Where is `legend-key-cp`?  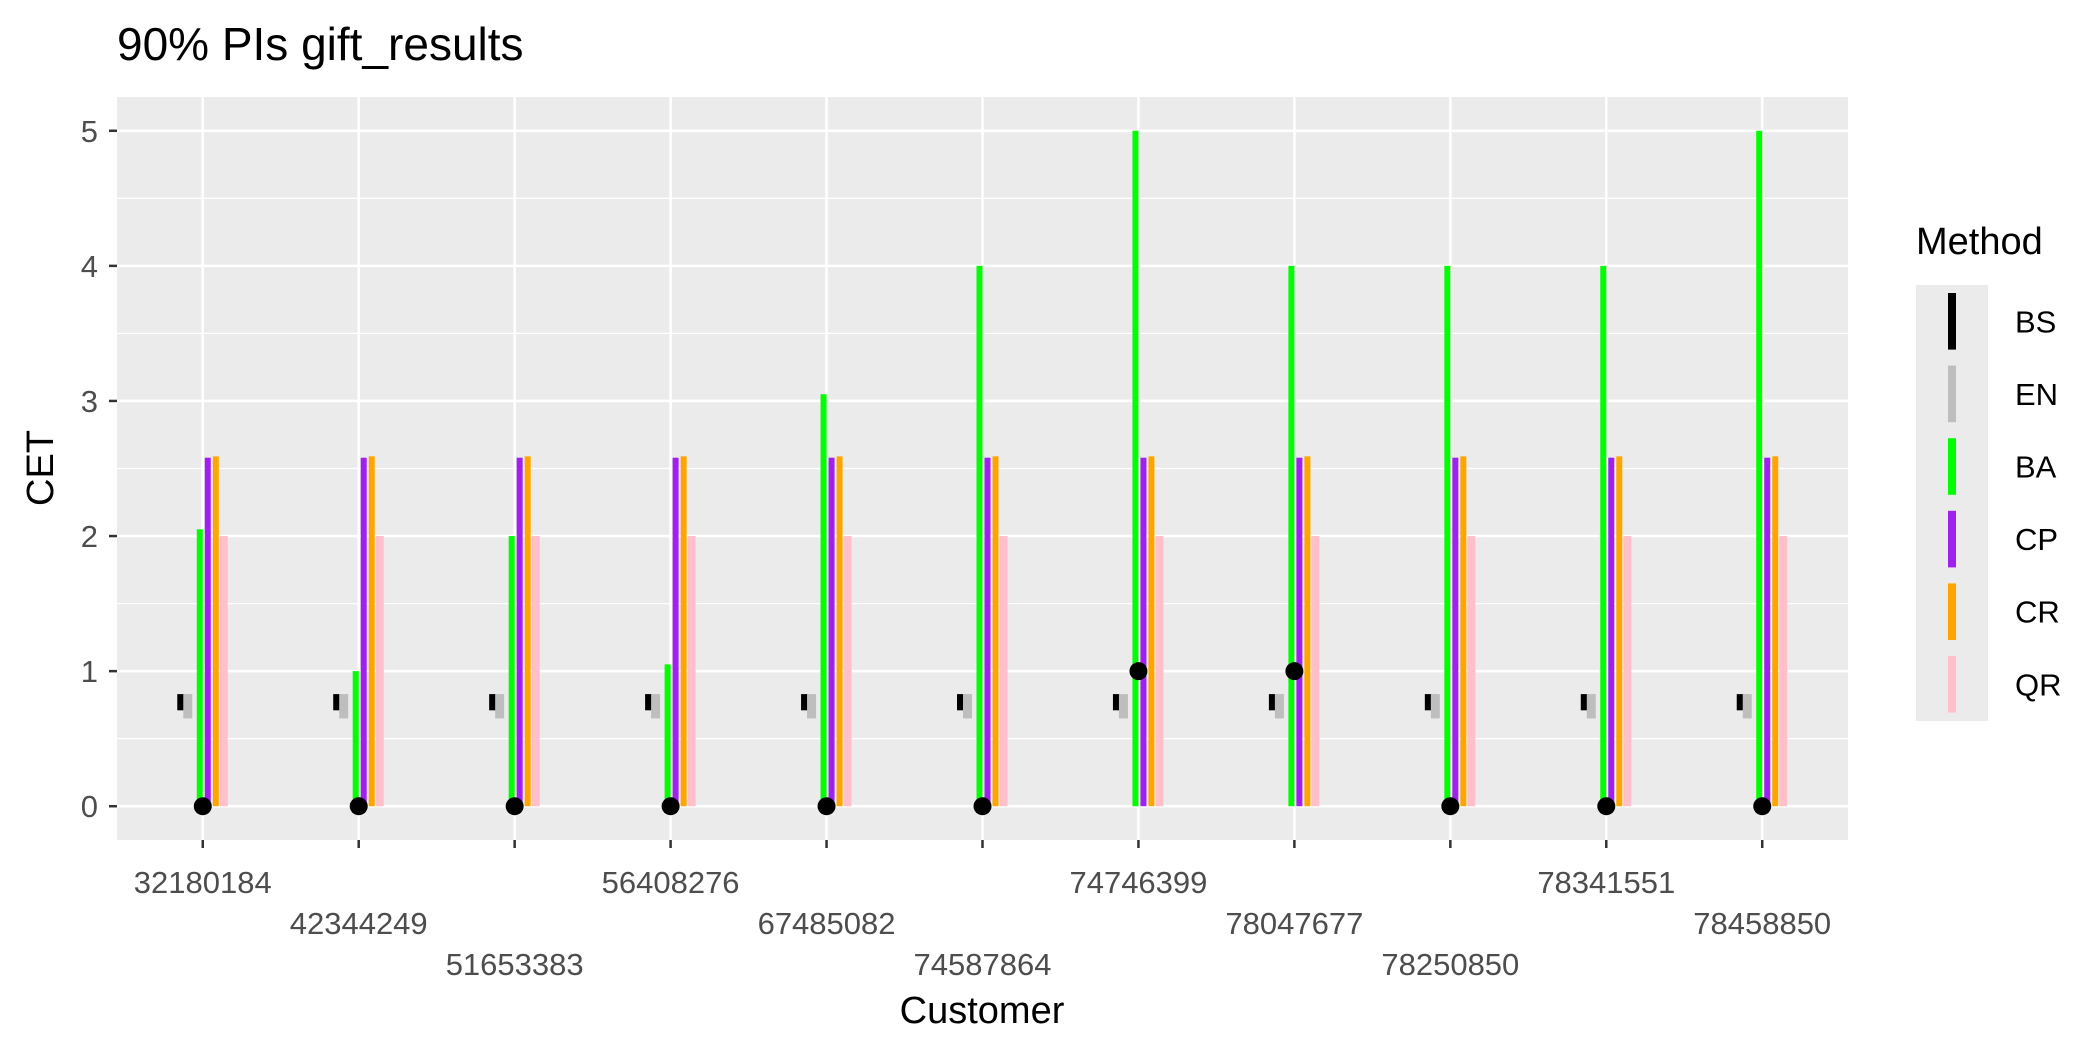 legend-key-cp is located at coordinates (1952, 539).